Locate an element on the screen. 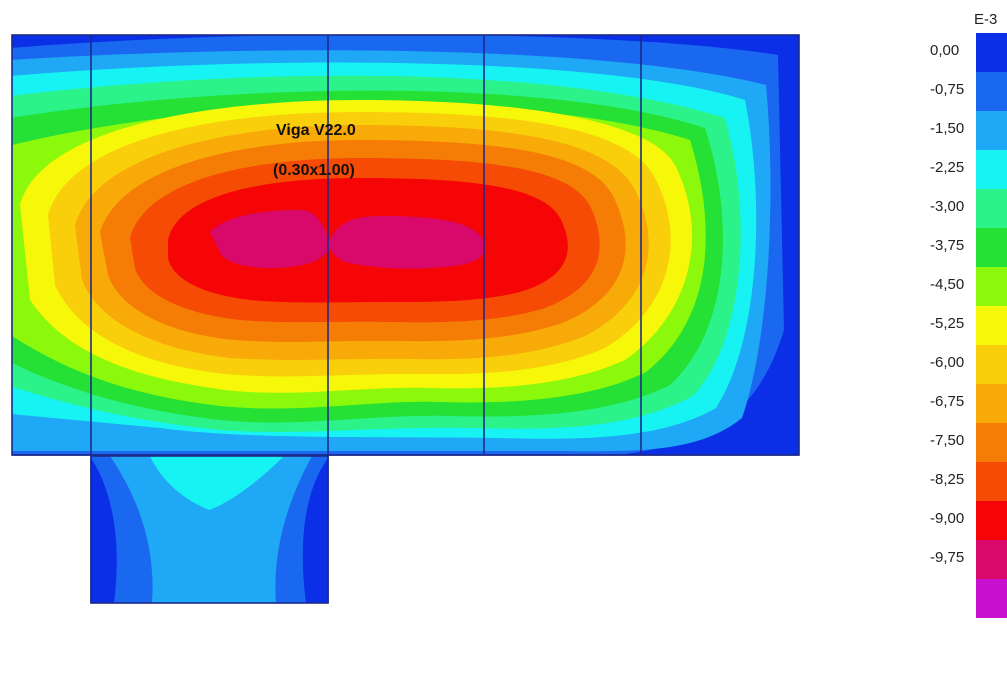 The height and width of the screenshot is (698, 1007). legend-tick-label: -4,50 is located at coordinates (947, 284).